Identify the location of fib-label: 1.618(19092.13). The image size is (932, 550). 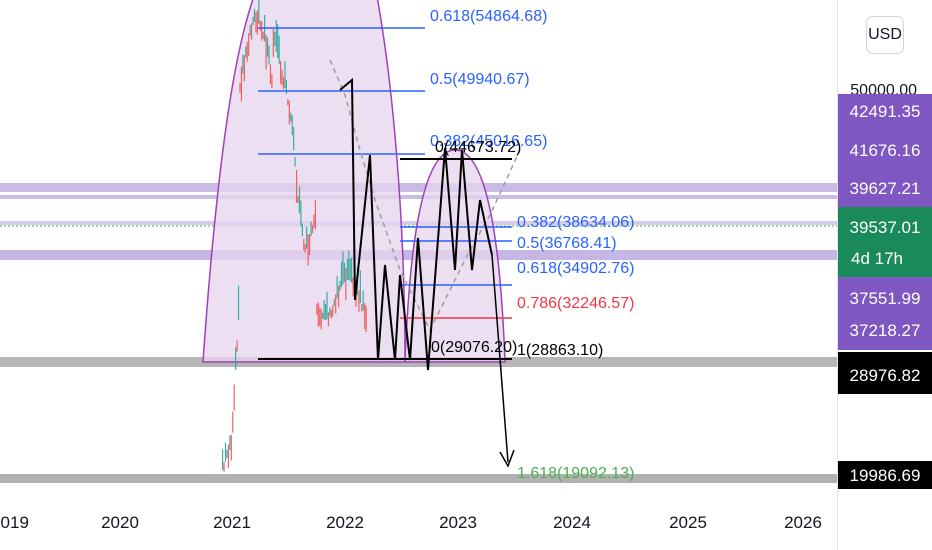
(575, 473).